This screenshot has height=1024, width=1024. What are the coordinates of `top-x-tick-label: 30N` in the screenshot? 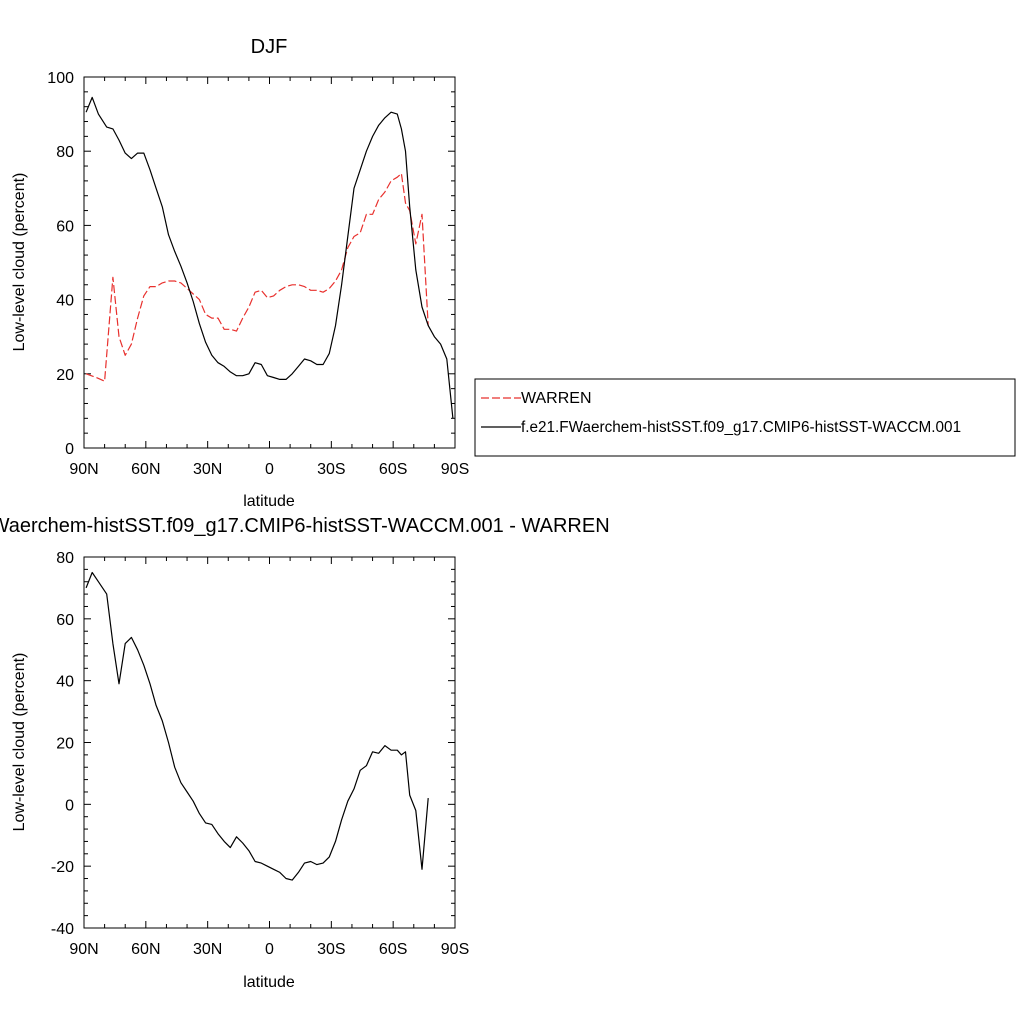 It's located at (207, 469).